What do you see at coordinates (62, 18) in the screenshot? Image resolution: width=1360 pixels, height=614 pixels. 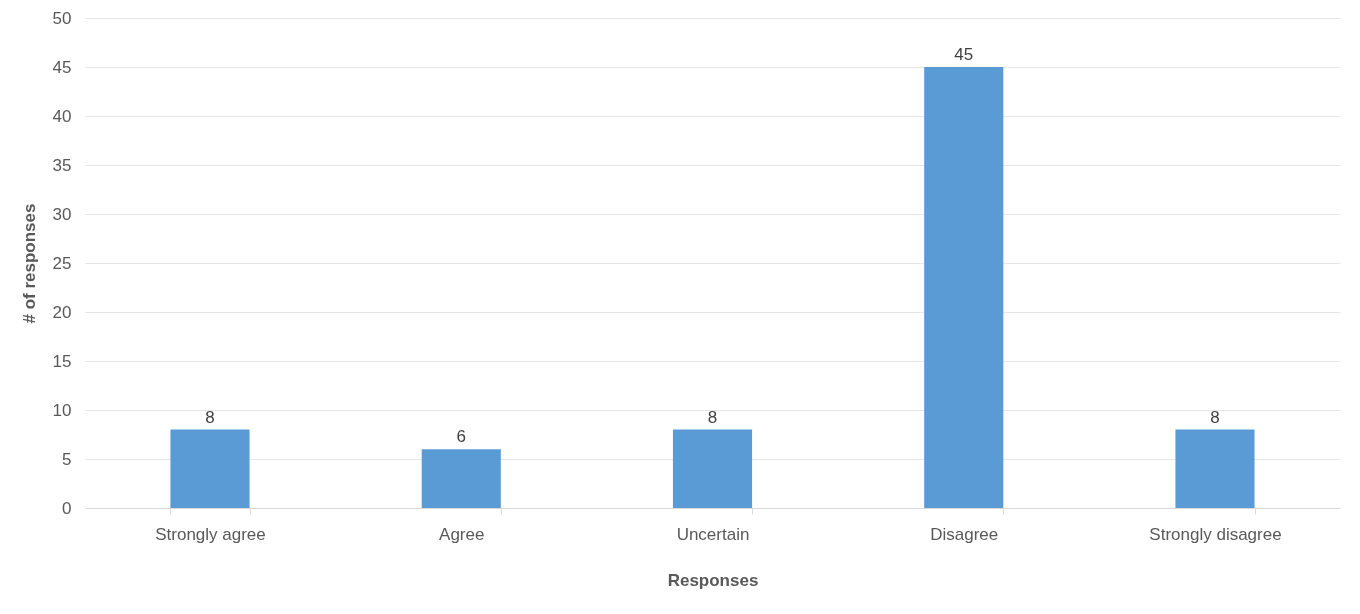 I see `y-tick-label: 50` at bounding box center [62, 18].